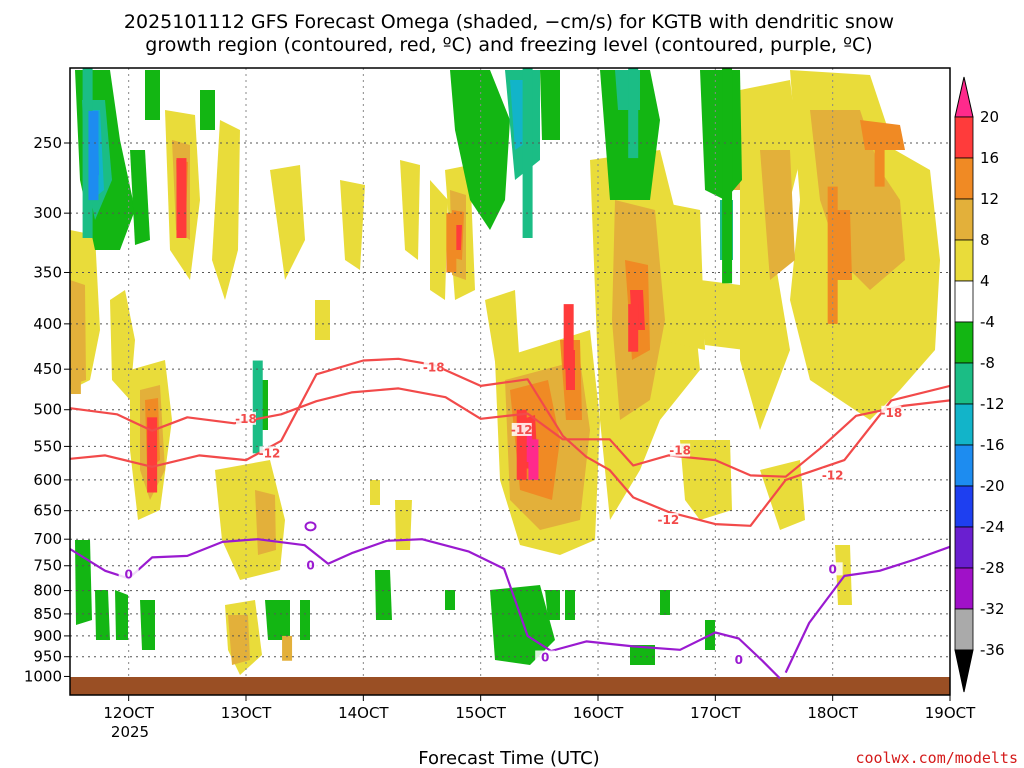 The width and height of the screenshot is (1024, 768). Describe the element at coordinates (47, 446) in the screenshot. I see `y-tick-label: 550` at that location.